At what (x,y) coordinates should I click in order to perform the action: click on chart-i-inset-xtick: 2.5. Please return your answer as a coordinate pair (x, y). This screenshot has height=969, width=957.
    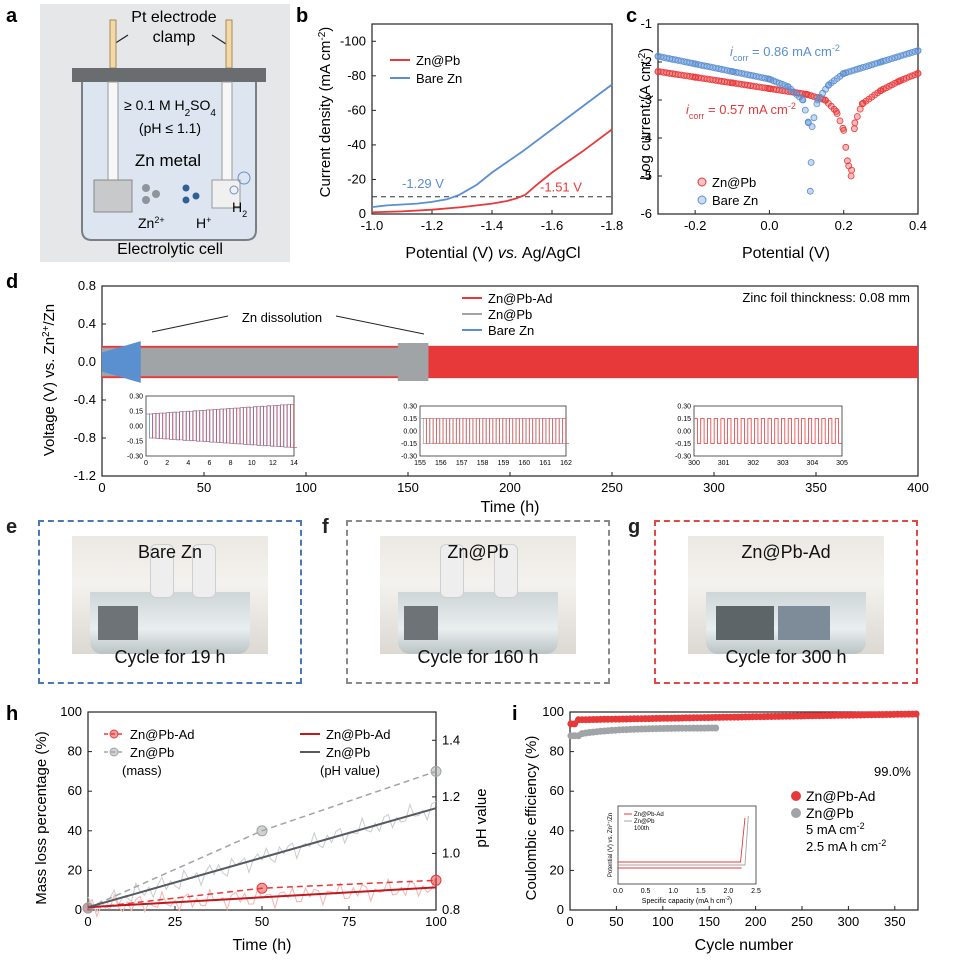
    Looking at the image, I should click on (756, 891).